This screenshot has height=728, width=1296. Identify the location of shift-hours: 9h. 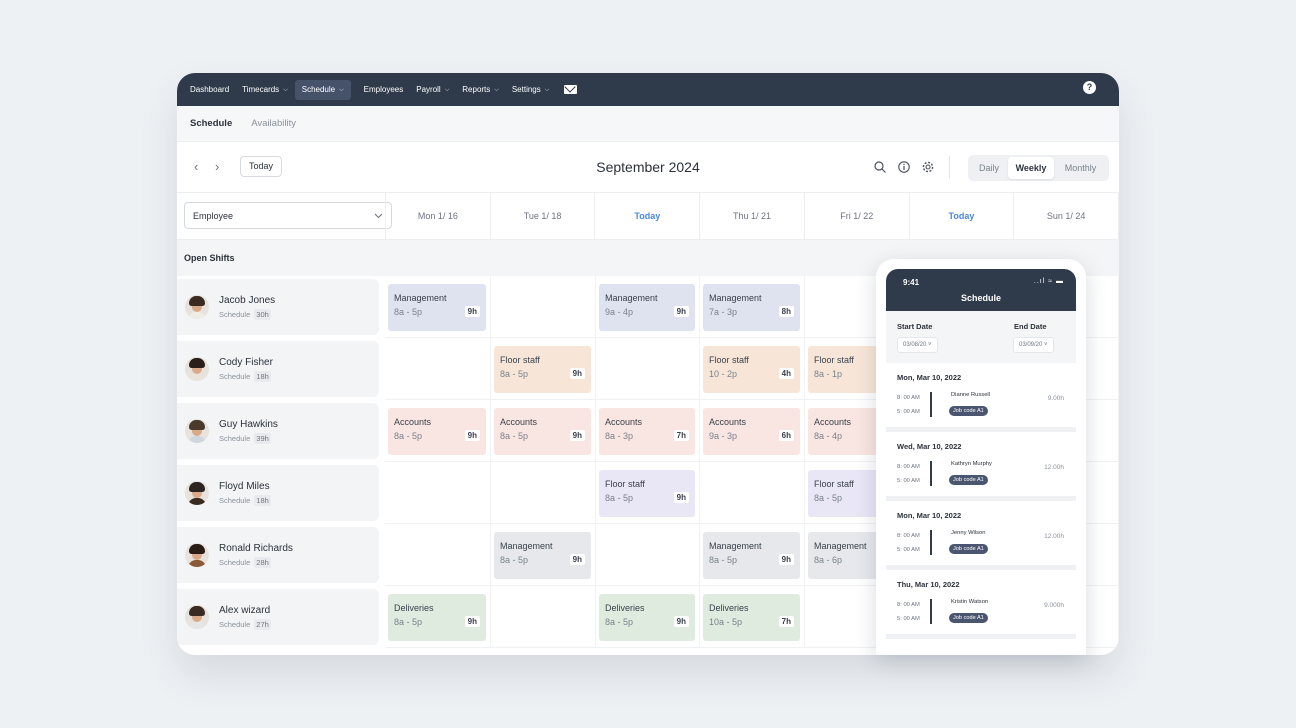
(786, 559).